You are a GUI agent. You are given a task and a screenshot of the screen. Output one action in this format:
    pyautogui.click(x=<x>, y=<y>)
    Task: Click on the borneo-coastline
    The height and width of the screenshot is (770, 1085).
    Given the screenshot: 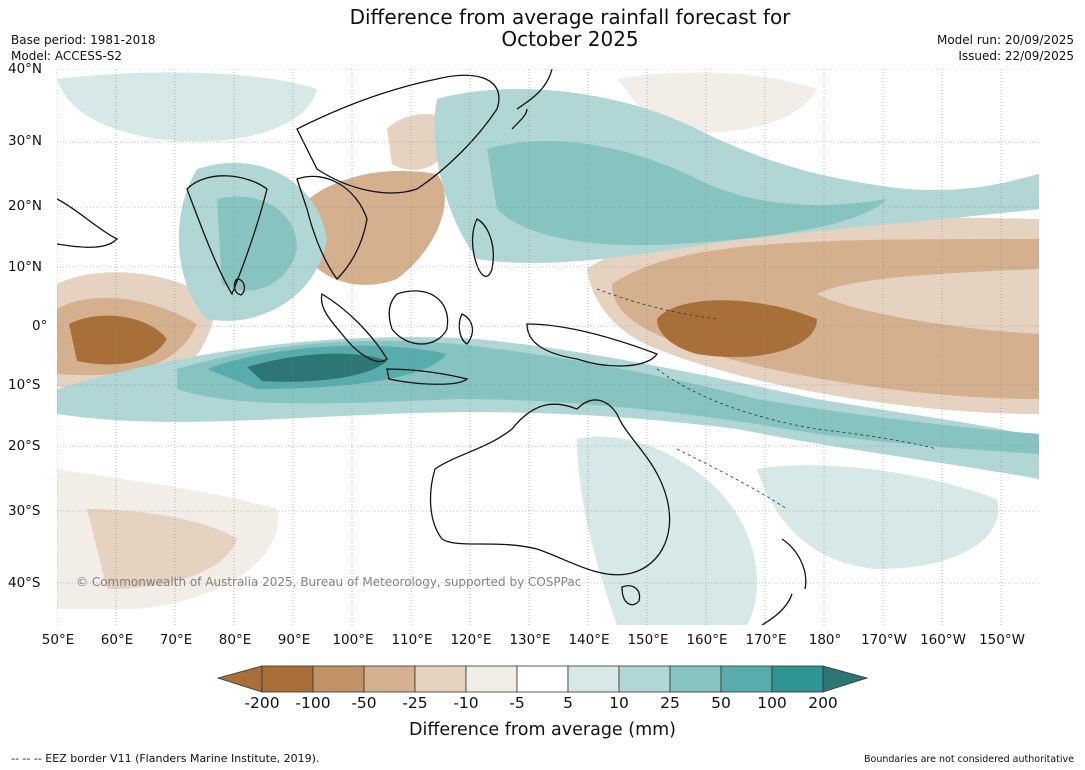 What is the action you would take?
    pyautogui.click(x=418, y=317)
    